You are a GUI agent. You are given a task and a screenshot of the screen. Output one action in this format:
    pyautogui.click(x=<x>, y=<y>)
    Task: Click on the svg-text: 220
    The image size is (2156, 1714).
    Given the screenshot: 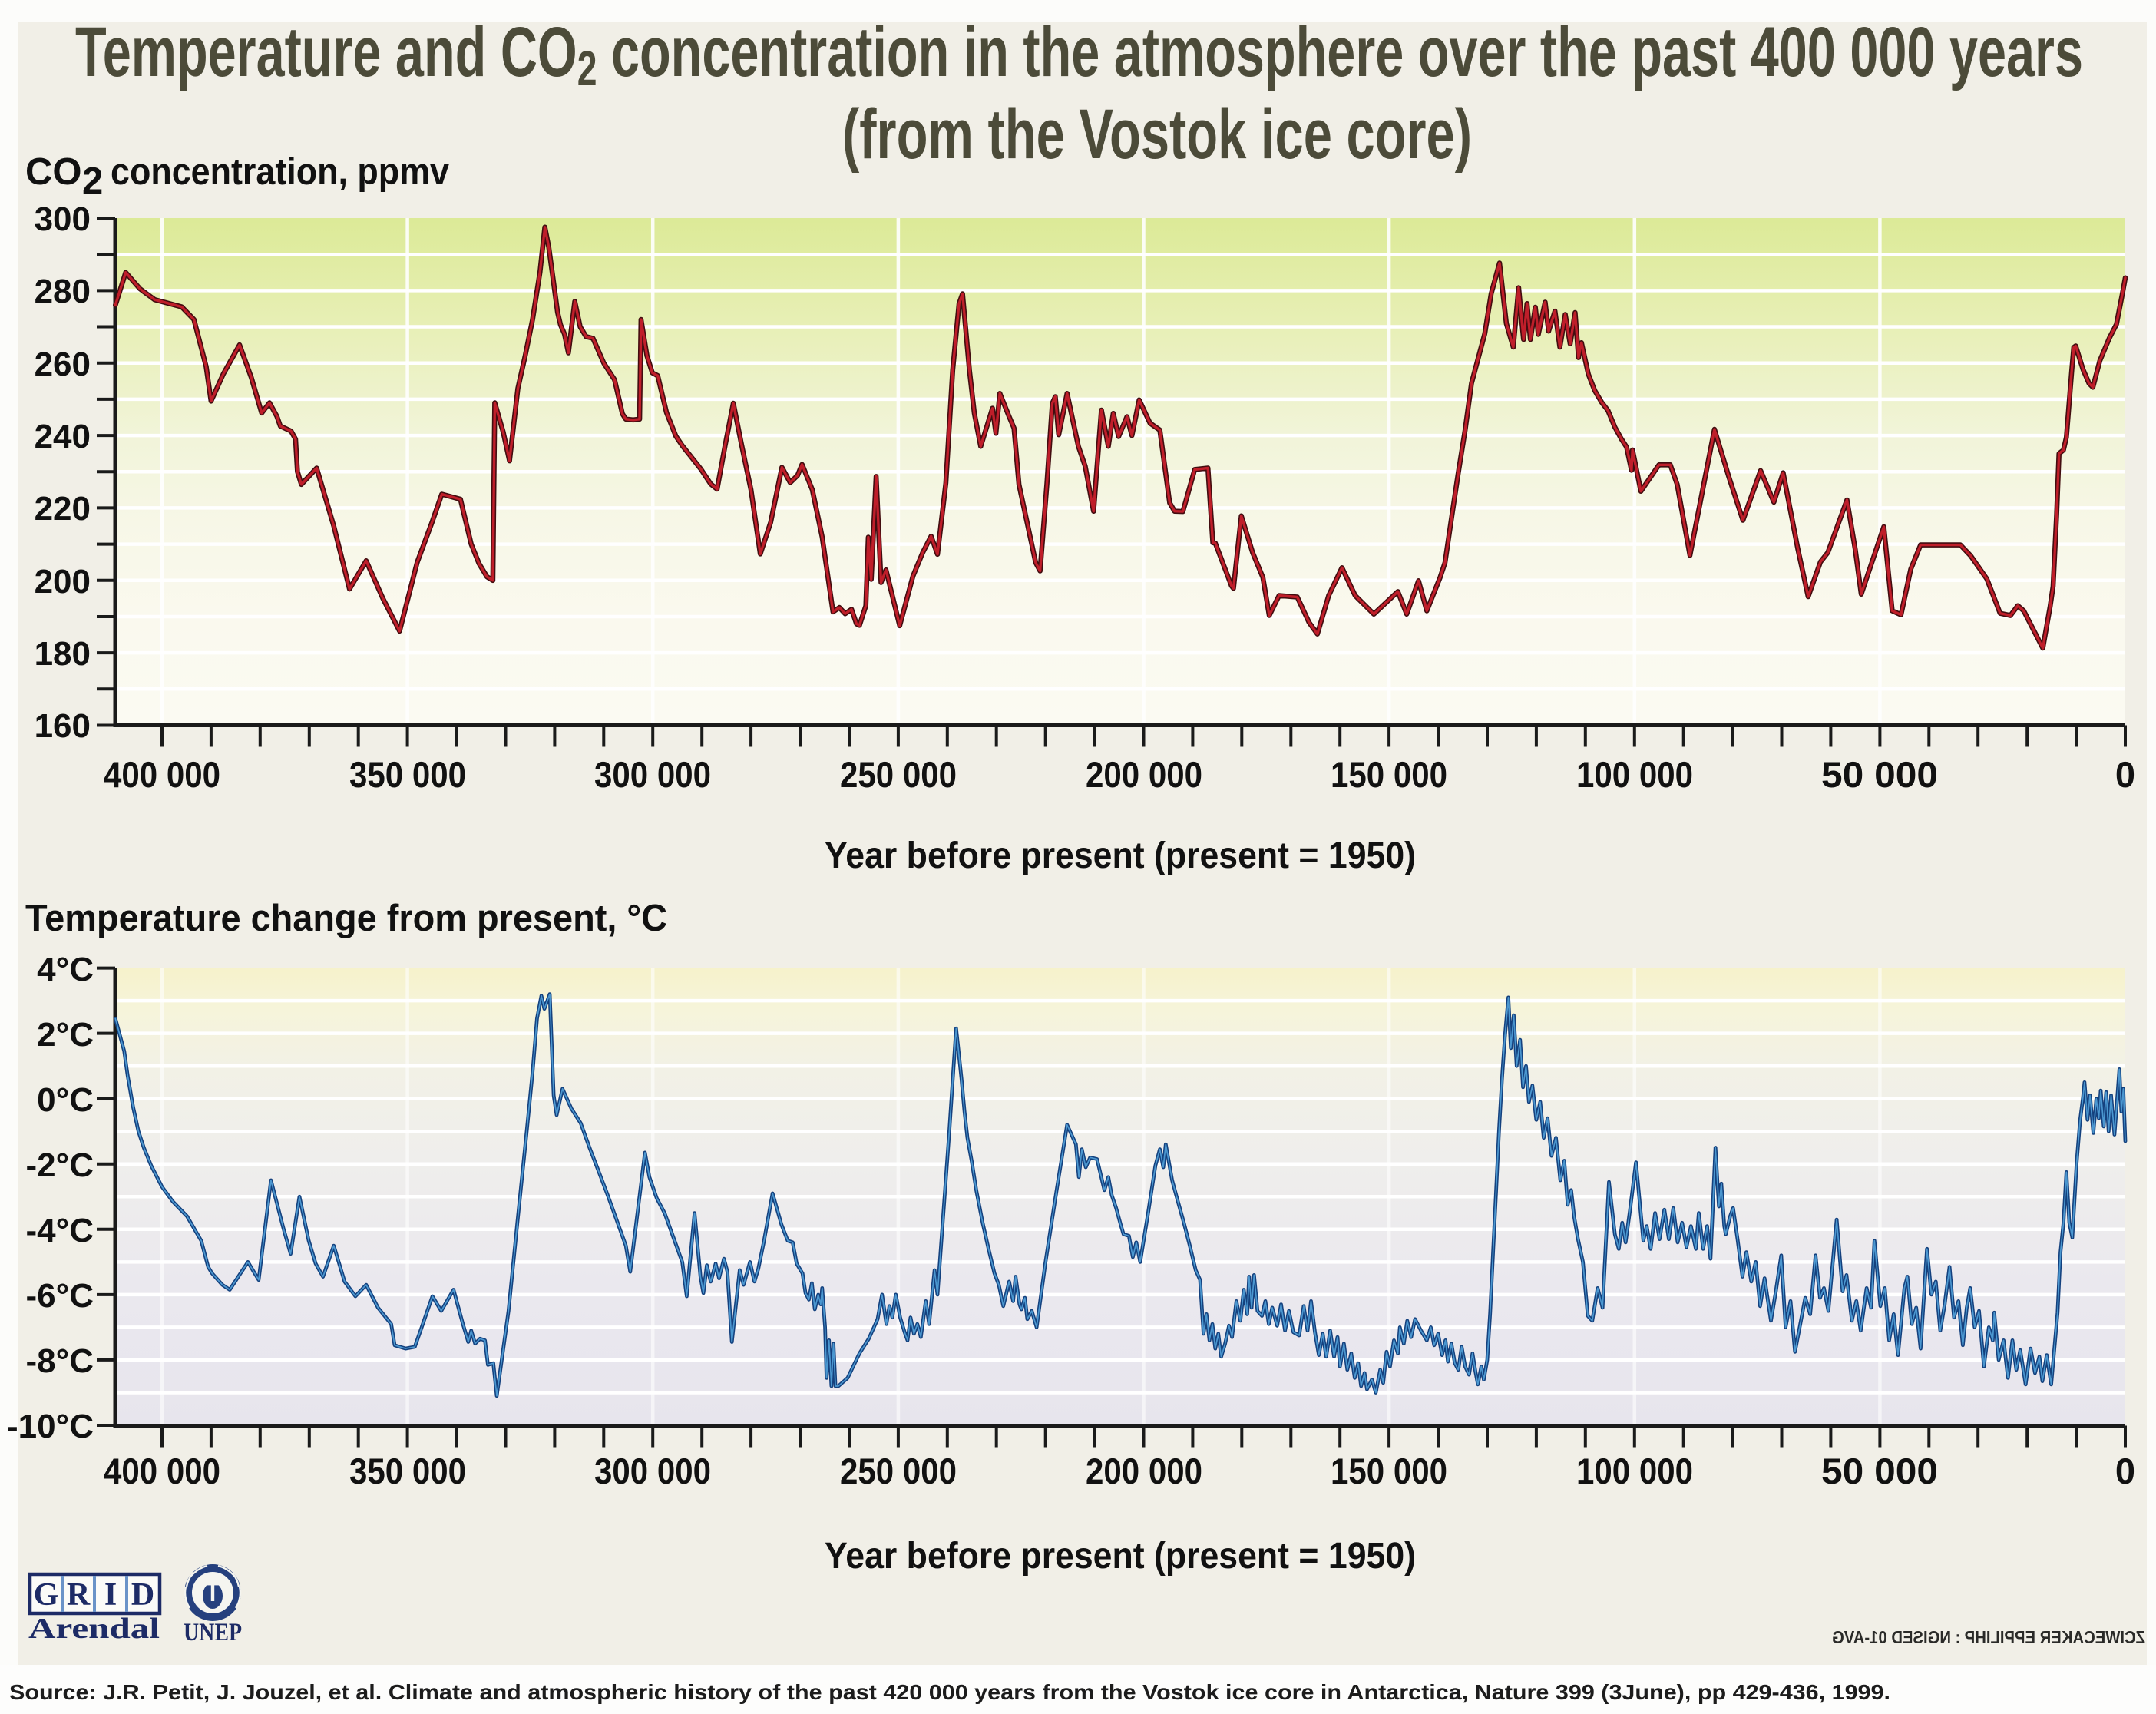 What is the action you would take?
    pyautogui.click(x=63, y=509)
    